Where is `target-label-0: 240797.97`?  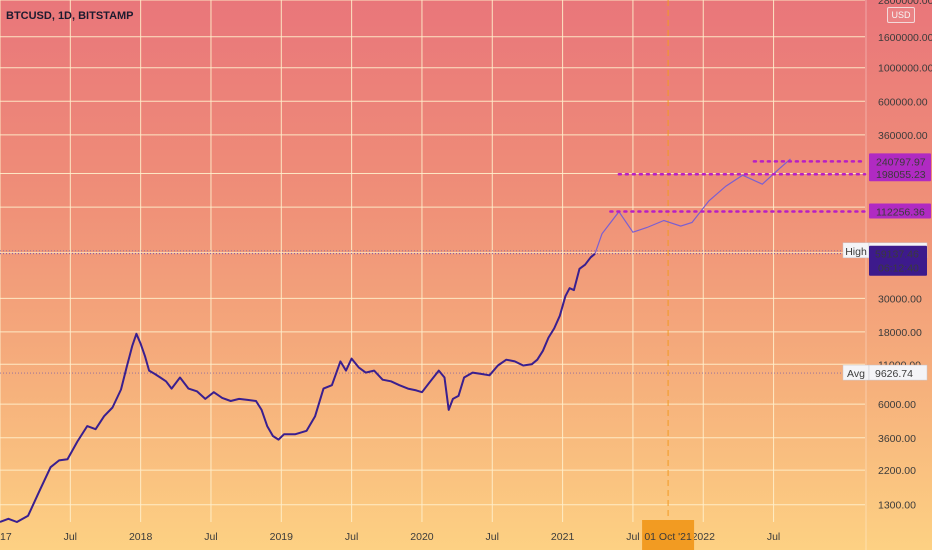 target-label-0: 240797.97 is located at coordinates (901, 162).